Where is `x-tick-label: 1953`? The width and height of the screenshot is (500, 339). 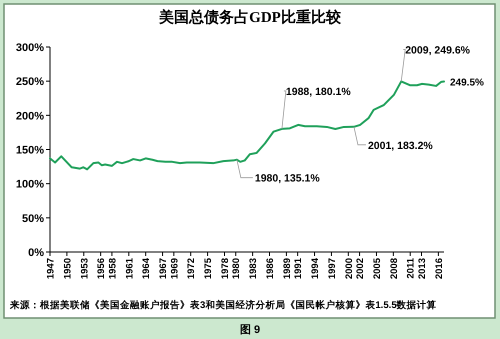
x-tick-label: 1953 is located at coordinates (84, 269).